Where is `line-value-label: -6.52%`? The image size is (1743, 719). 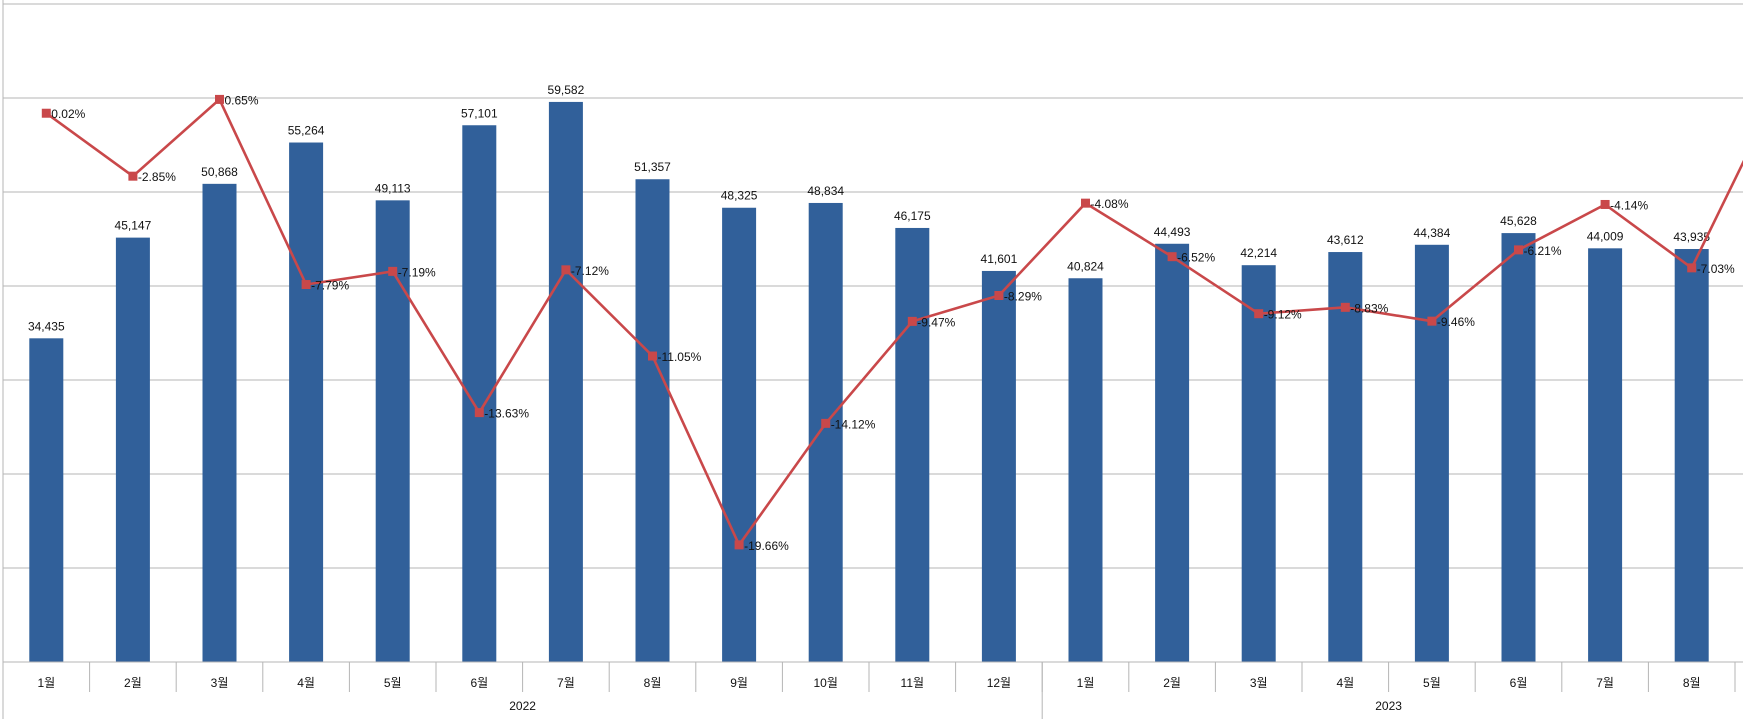
line-value-label: -6.52% is located at coordinates (1196, 258).